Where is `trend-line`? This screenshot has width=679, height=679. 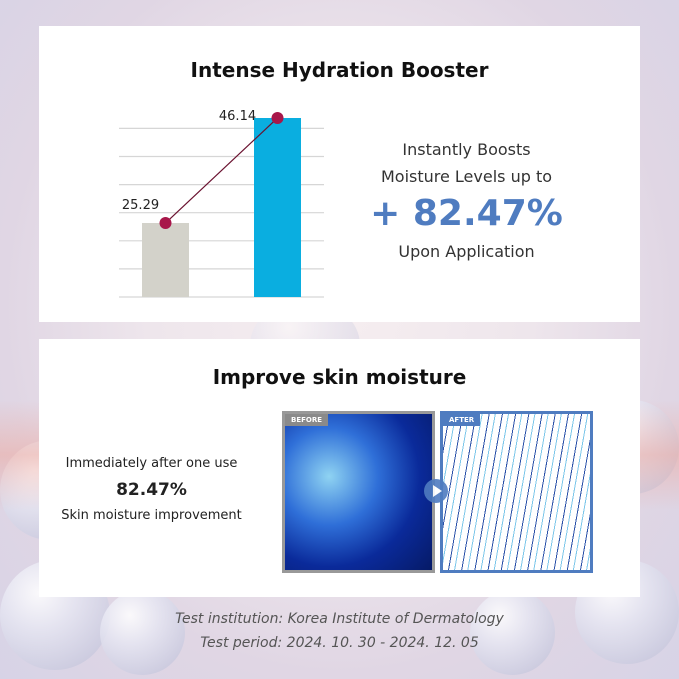 trend-line is located at coordinates (221, 170).